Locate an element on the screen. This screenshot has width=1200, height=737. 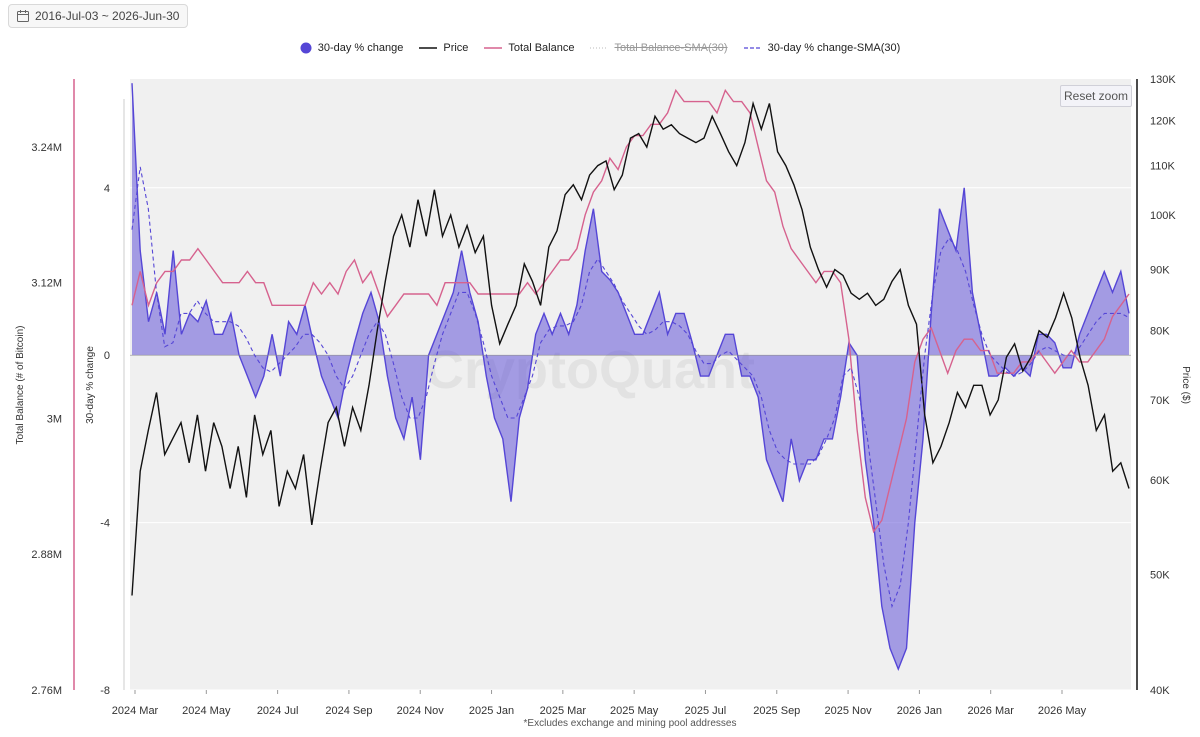
x-tick-label: 2025 Mar is located at coordinates (563, 711).